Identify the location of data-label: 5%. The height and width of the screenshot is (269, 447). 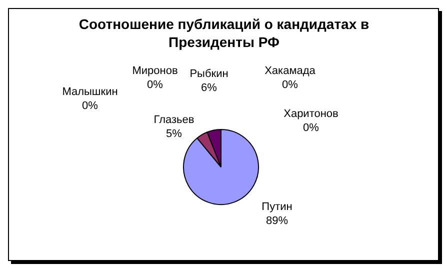
(174, 134).